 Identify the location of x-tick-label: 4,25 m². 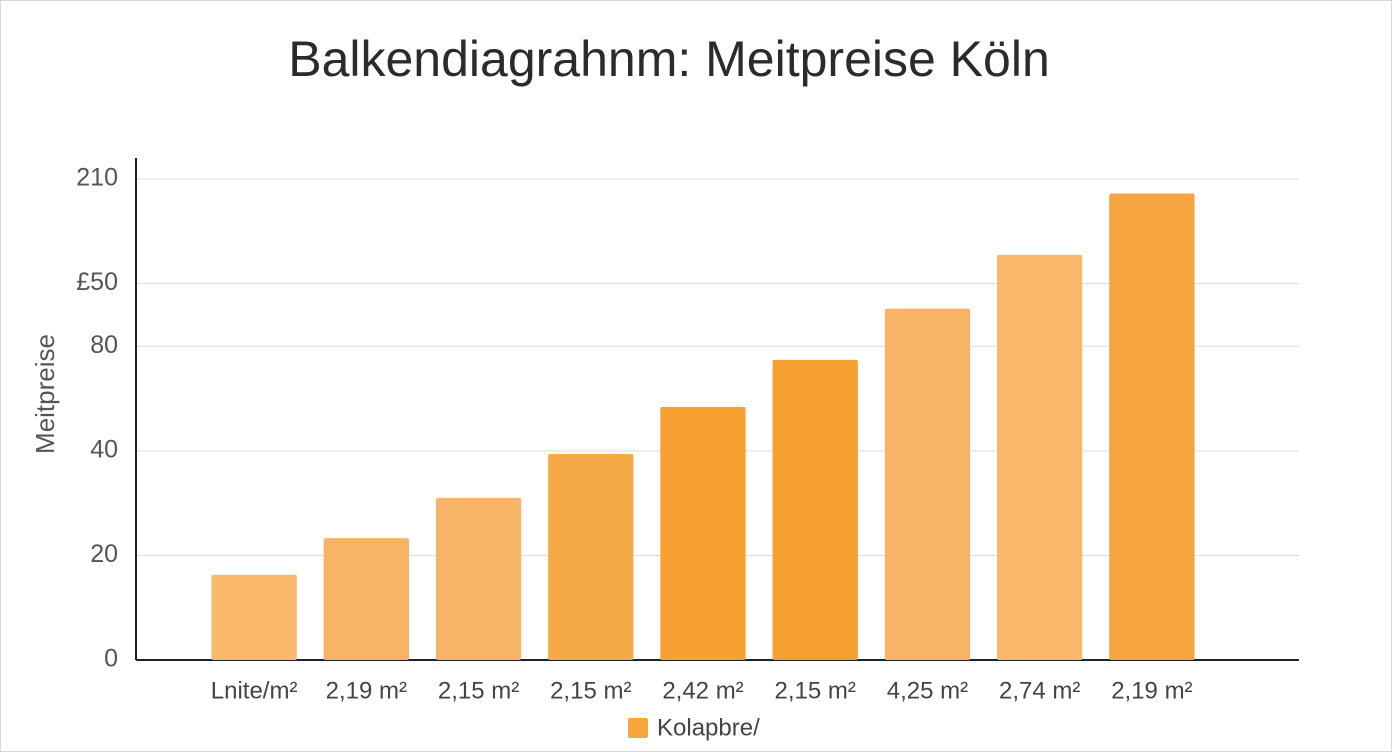
(927, 690).